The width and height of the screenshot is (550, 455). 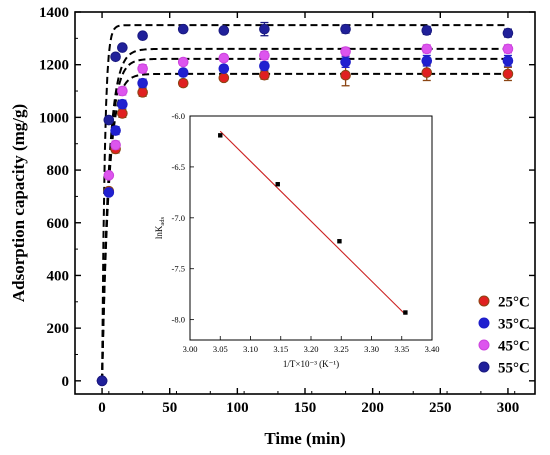 What do you see at coordinates (58, 224) in the screenshot?
I see `y-tick-label: 600` at bounding box center [58, 224].